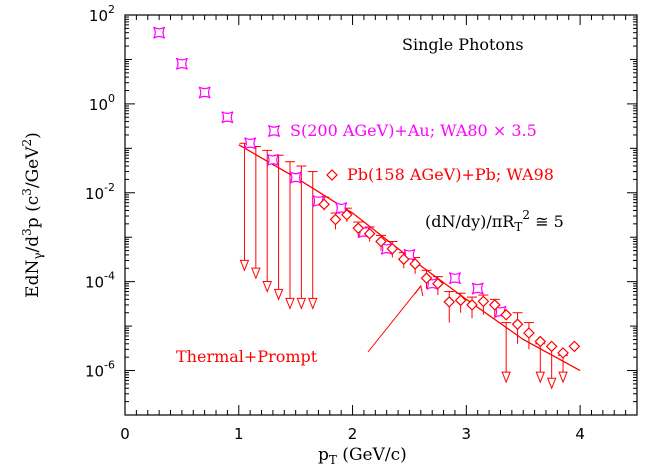 The width and height of the screenshot is (651, 474). I want to click on formula-annotation: (dN/dy)/πRT2 ≅ 5, so click(494, 221).